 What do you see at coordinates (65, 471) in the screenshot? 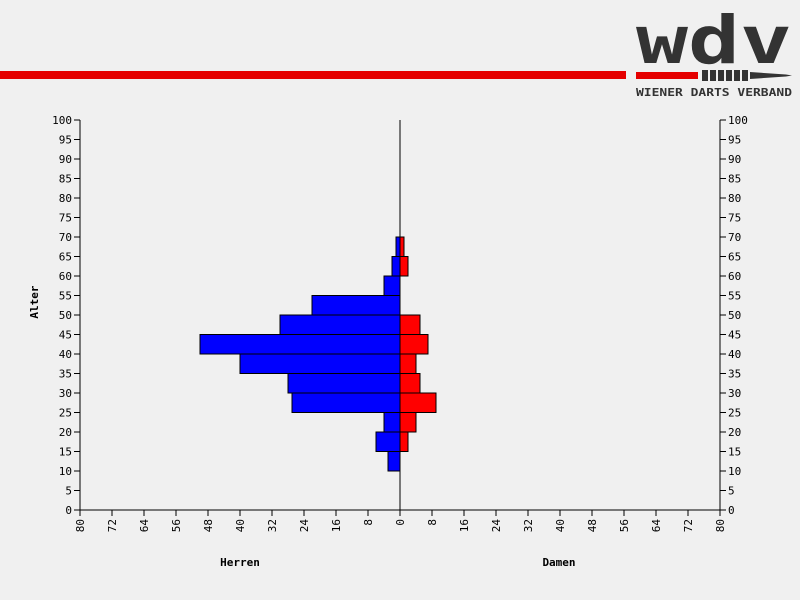
I see `y-tick-label-left: 10` at bounding box center [65, 471].